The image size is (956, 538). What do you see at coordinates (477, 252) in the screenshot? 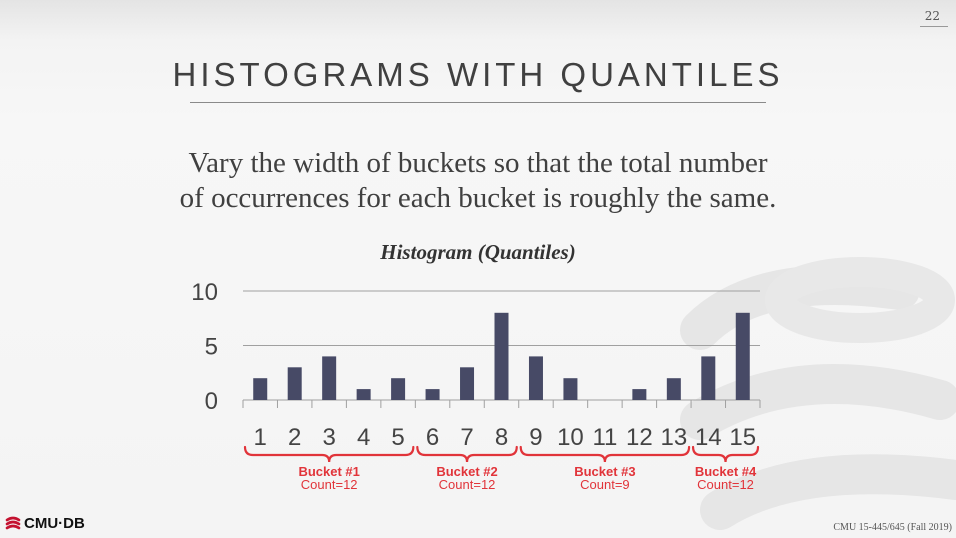
I see `chart-title: Histogram (Quantiles)` at bounding box center [477, 252].